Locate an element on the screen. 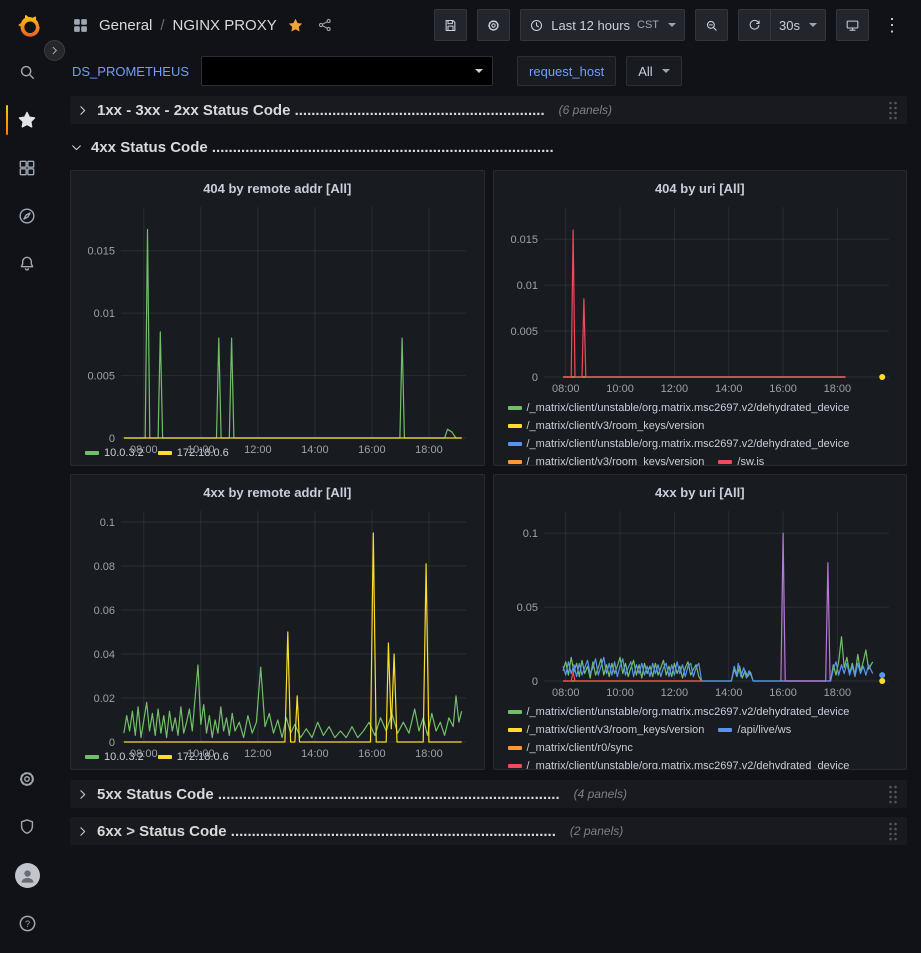 The image size is (921, 953). panel-title: 4xx by uri [All] is located at coordinates (699, 492).